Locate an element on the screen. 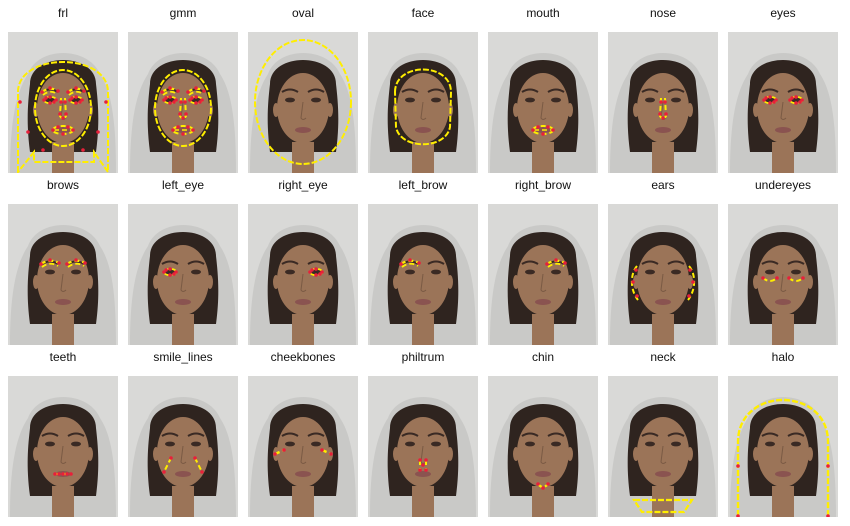 The width and height of the screenshot is (850, 526). panel-brows: brows is located at coordinates (63, 259).